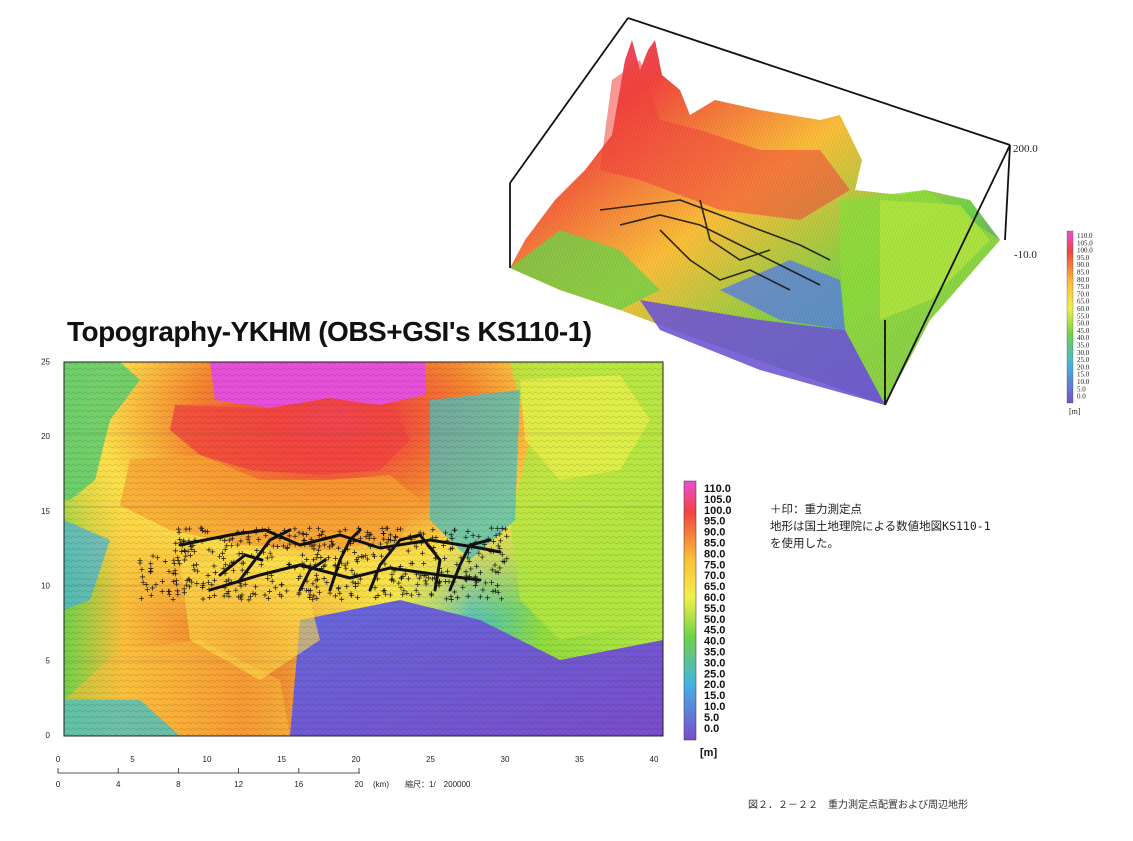 Image resolution: width=1133 pixels, height=841 pixels. Describe the element at coordinates (714, 663) in the screenshot. I see `legend-label: 30.0` at that location.